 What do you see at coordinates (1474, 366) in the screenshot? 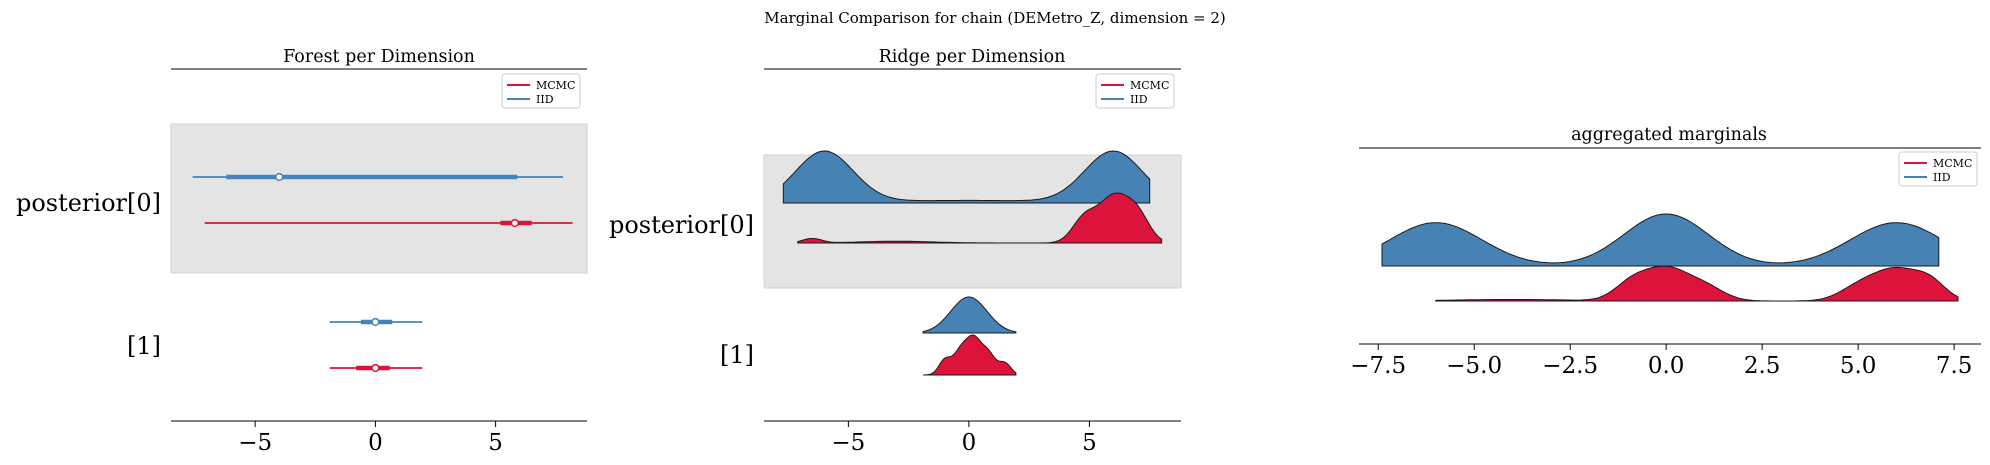
I see `x-tick-label: −5.0` at bounding box center [1474, 366].